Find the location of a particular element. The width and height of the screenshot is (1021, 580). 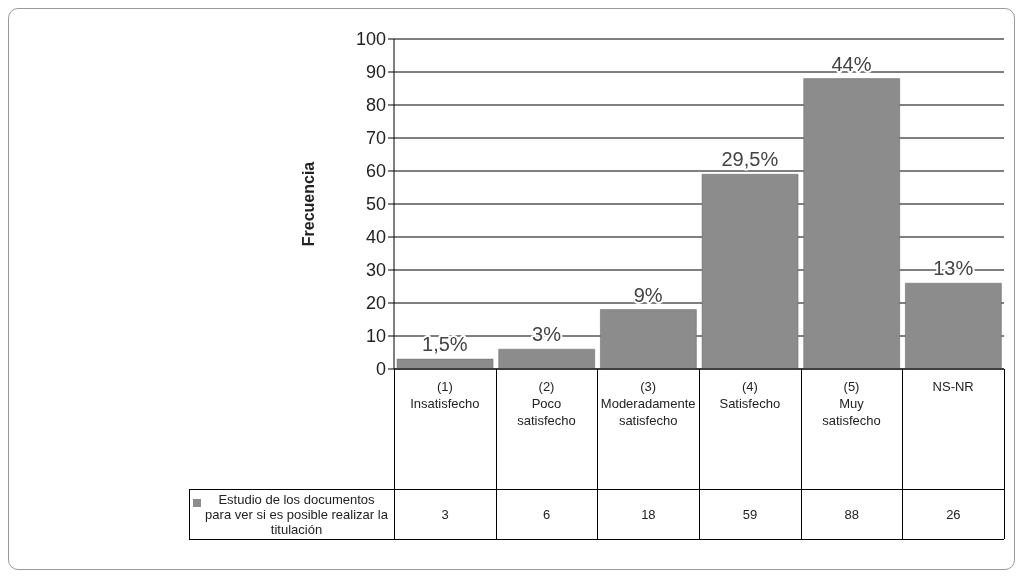

y-tick-label: 40 is located at coordinates (375, 237).